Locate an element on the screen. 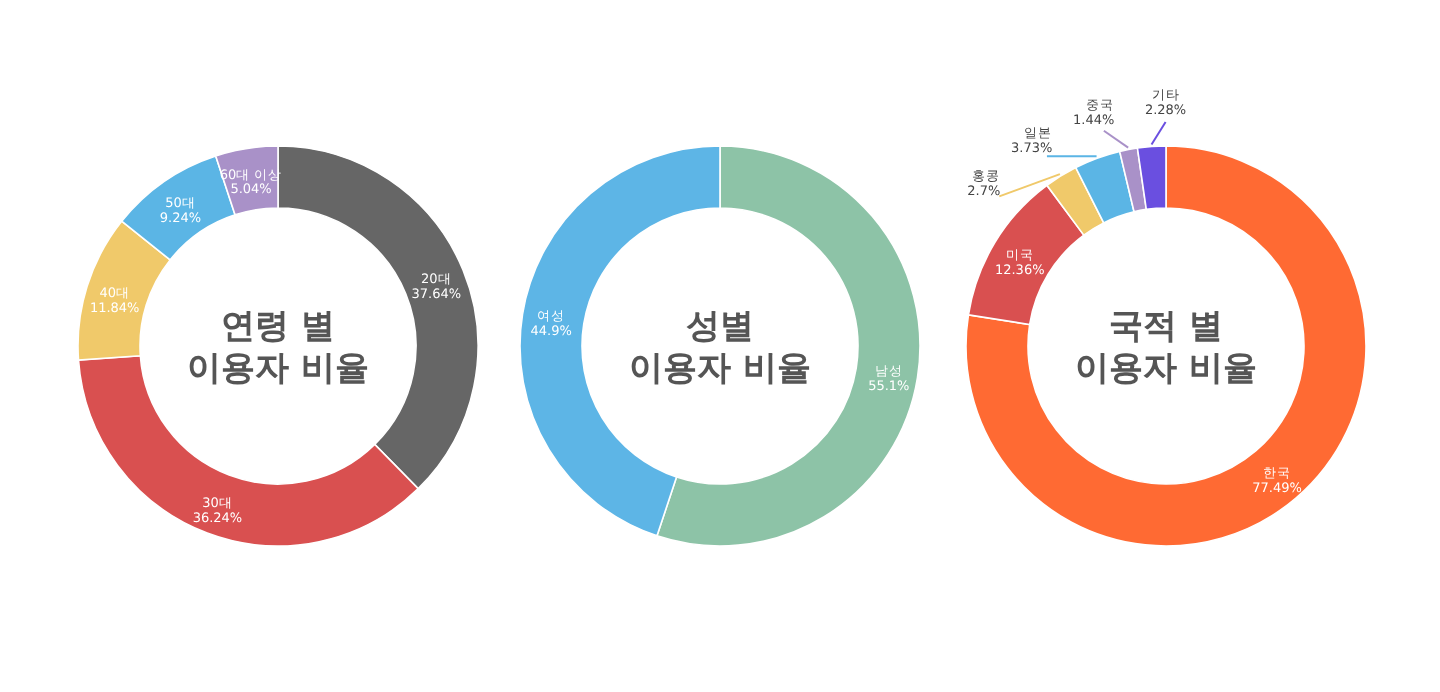 Image resolution: width=1440 pixels, height=692 pixels. text: 성별 이용자 비율 is located at coordinates (720, 348).